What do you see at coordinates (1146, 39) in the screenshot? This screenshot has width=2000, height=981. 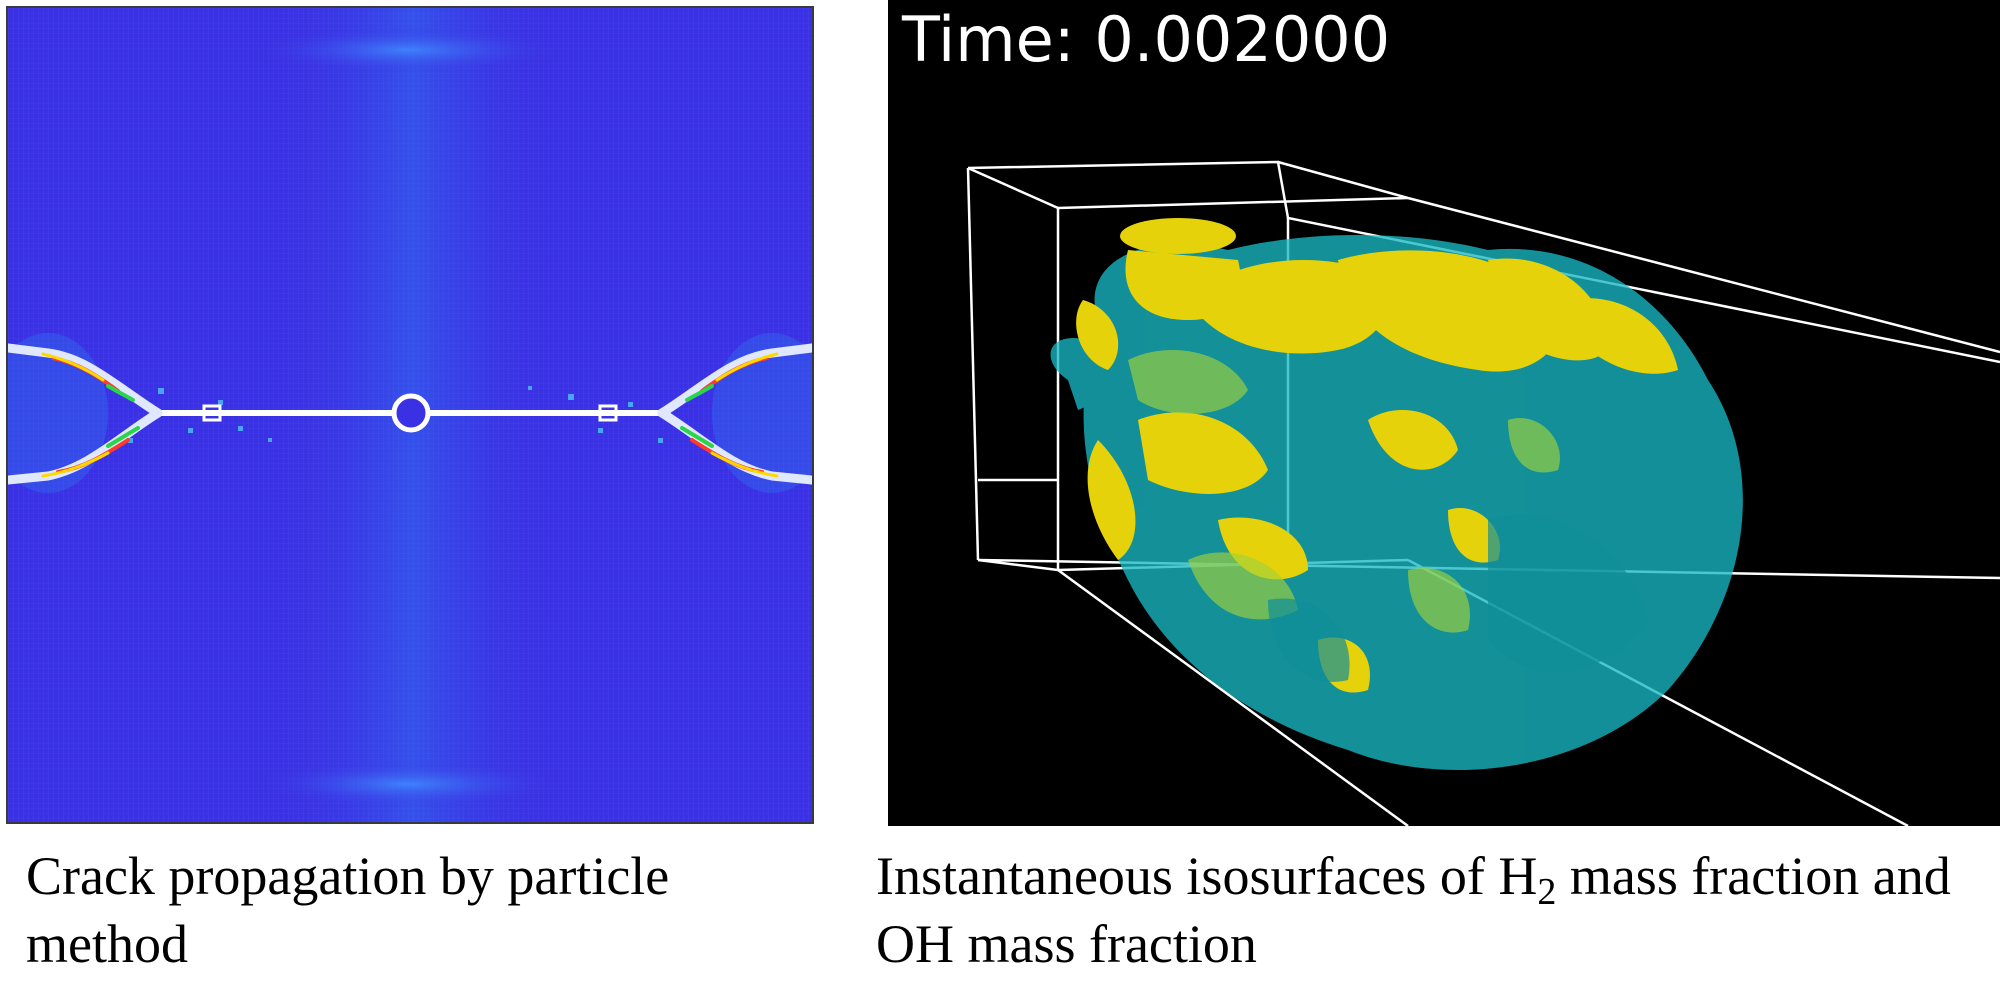 I see `time-readout: Time: 0.002000` at bounding box center [1146, 39].